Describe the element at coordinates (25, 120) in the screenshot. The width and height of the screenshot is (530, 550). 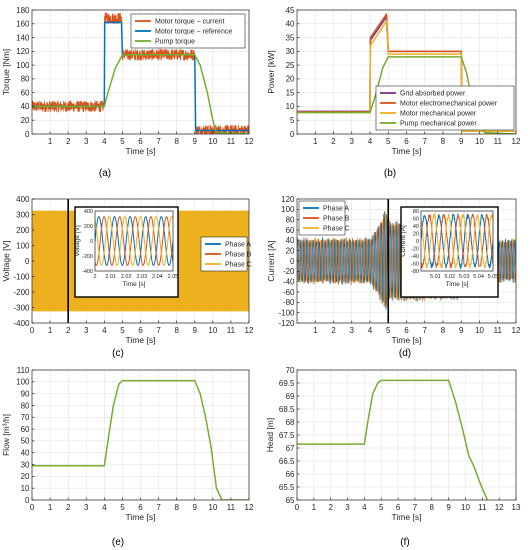
I see `y-tick-label: 20` at that location.